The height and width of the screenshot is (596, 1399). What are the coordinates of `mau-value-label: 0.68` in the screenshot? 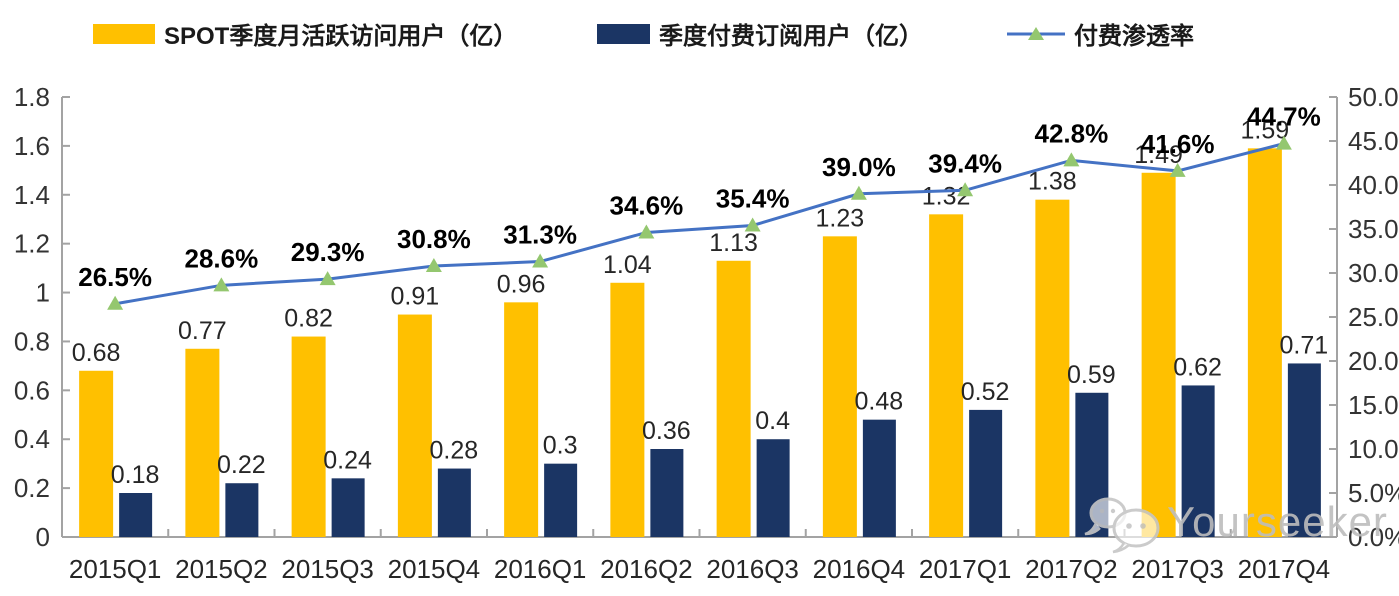 It's located at (96, 353).